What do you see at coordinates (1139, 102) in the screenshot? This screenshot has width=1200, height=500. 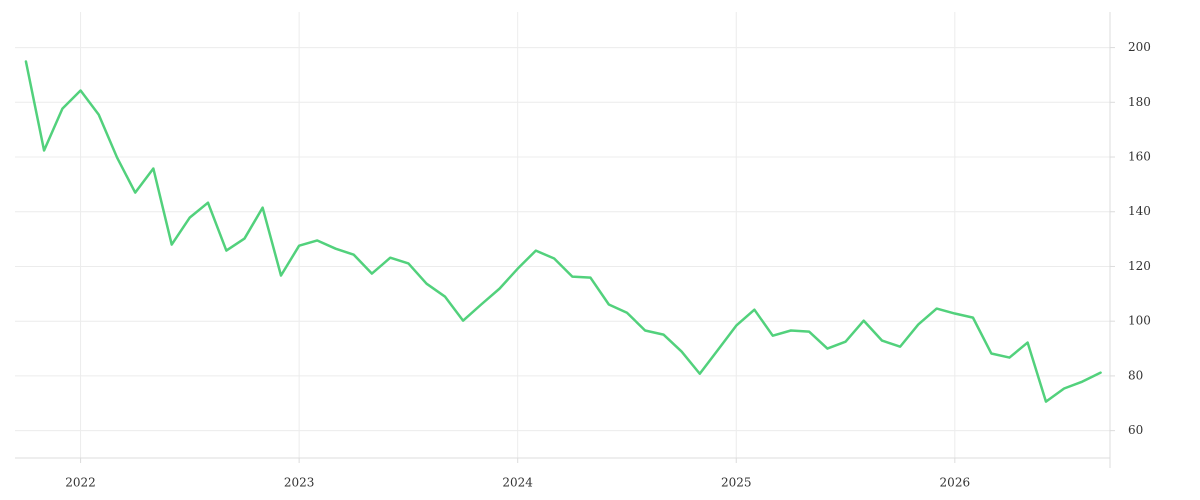 I see `y-tick-label: 180` at bounding box center [1139, 102].